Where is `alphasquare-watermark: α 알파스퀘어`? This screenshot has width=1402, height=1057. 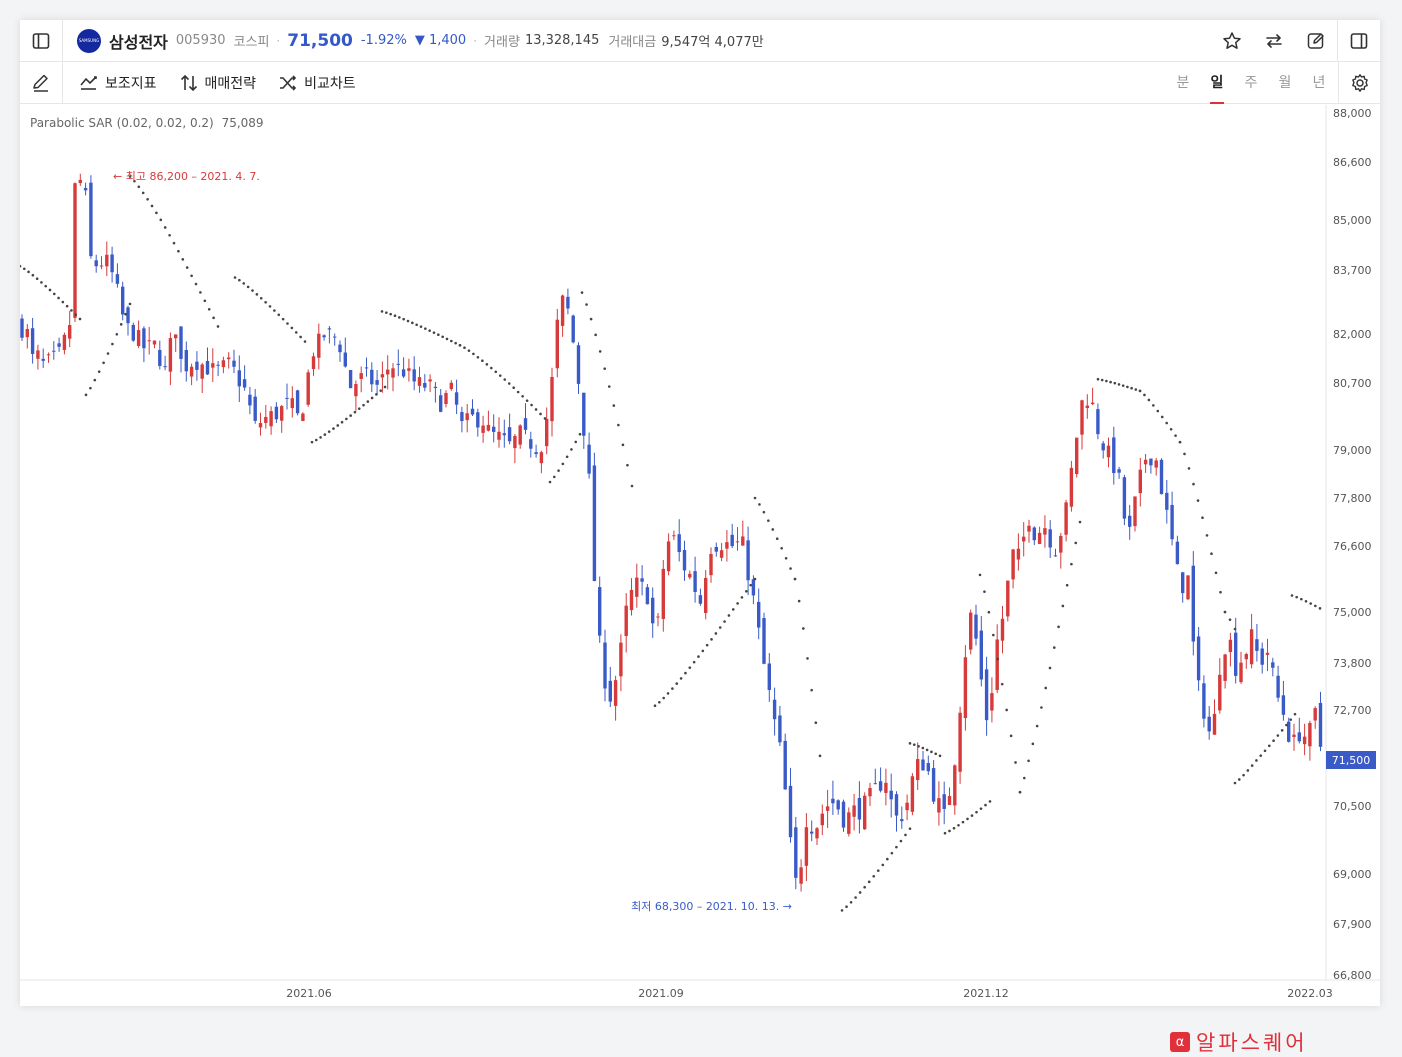
alphasquare-watermark: α 알파스퀘어 is located at coordinates (1239, 1042).